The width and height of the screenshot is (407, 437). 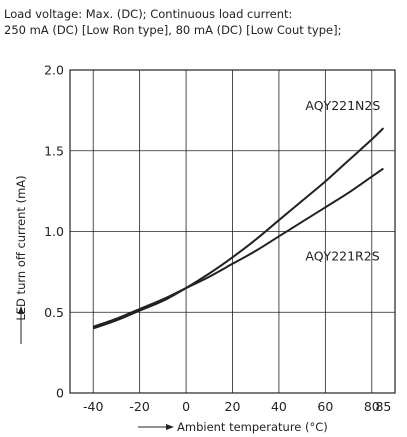 I want to click on y-tick-label: 0.5, so click(x=54, y=312).